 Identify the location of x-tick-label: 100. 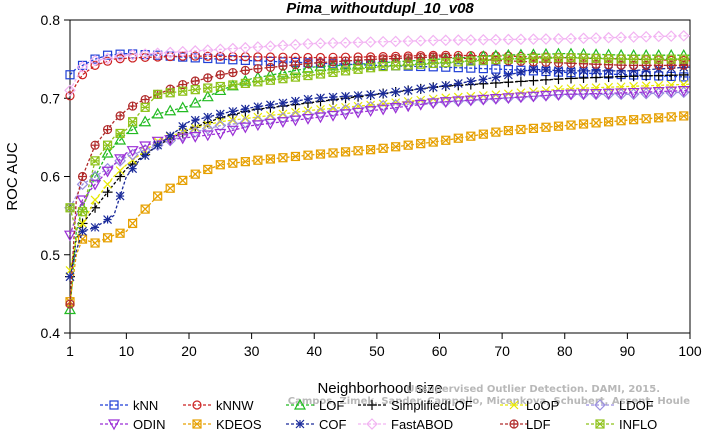
(690, 351).